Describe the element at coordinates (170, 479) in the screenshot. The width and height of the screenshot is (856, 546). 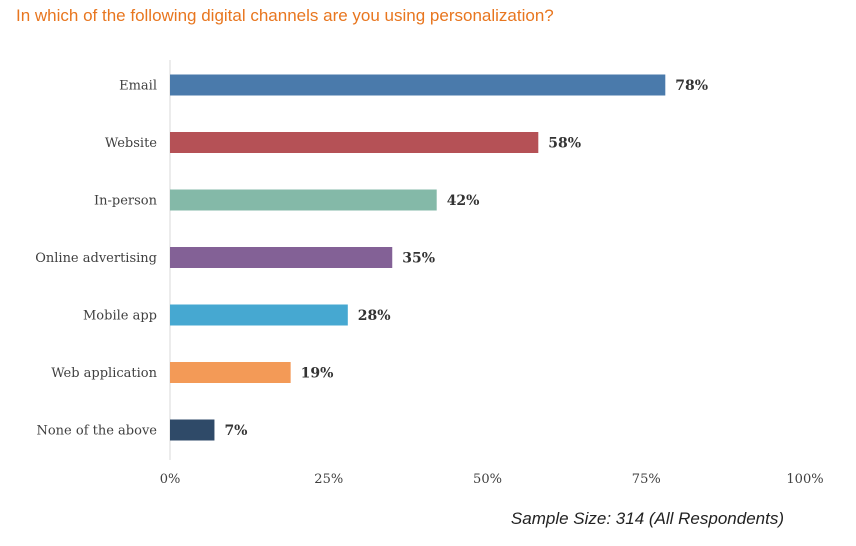
I see `x-tick-label: 0%` at that location.